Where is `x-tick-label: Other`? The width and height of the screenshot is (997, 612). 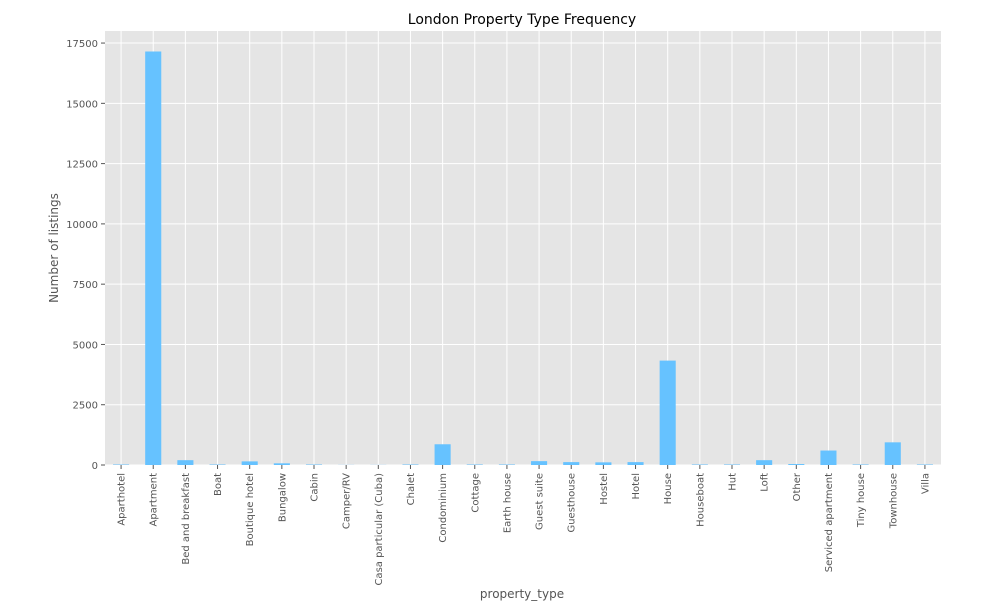
x-tick-label: Other is located at coordinates (797, 486).